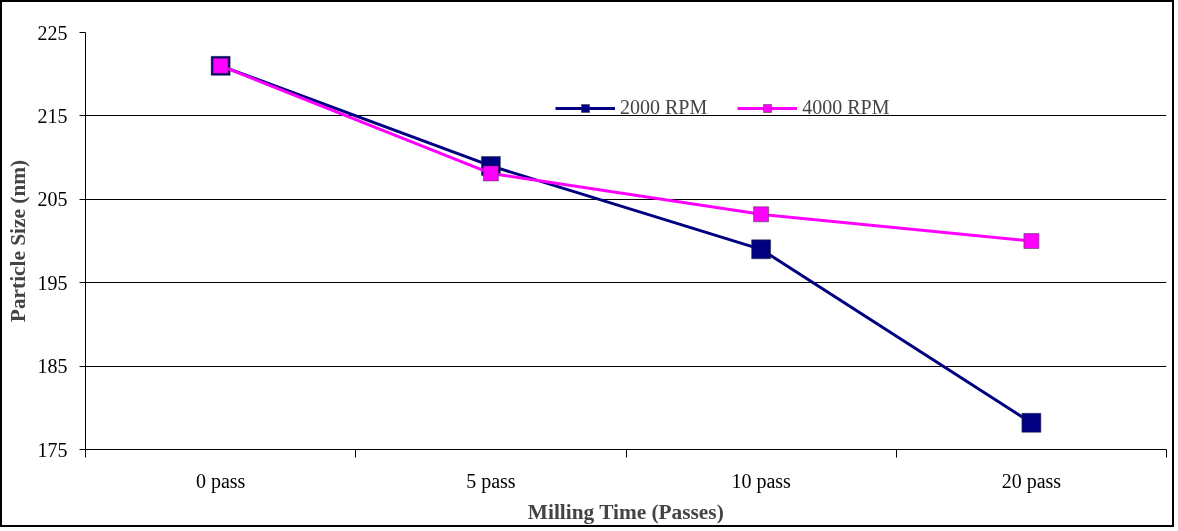 The height and width of the screenshot is (531, 1178). Describe the element at coordinates (491, 481) in the screenshot. I see `x-tick-label: 5 pass` at that location.